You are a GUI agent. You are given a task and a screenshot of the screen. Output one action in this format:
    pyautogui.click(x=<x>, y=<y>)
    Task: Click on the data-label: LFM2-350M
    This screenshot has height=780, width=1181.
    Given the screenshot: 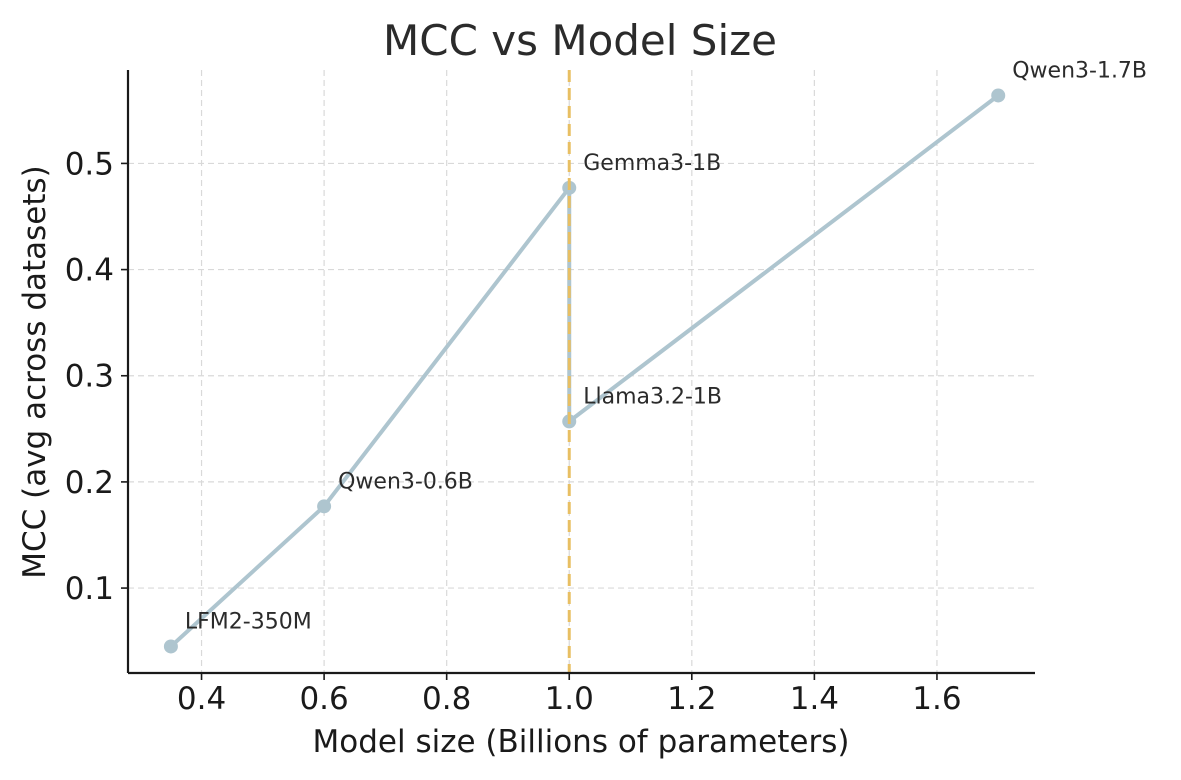 What is the action you would take?
    pyautogui.click(x=248, y=621)
    